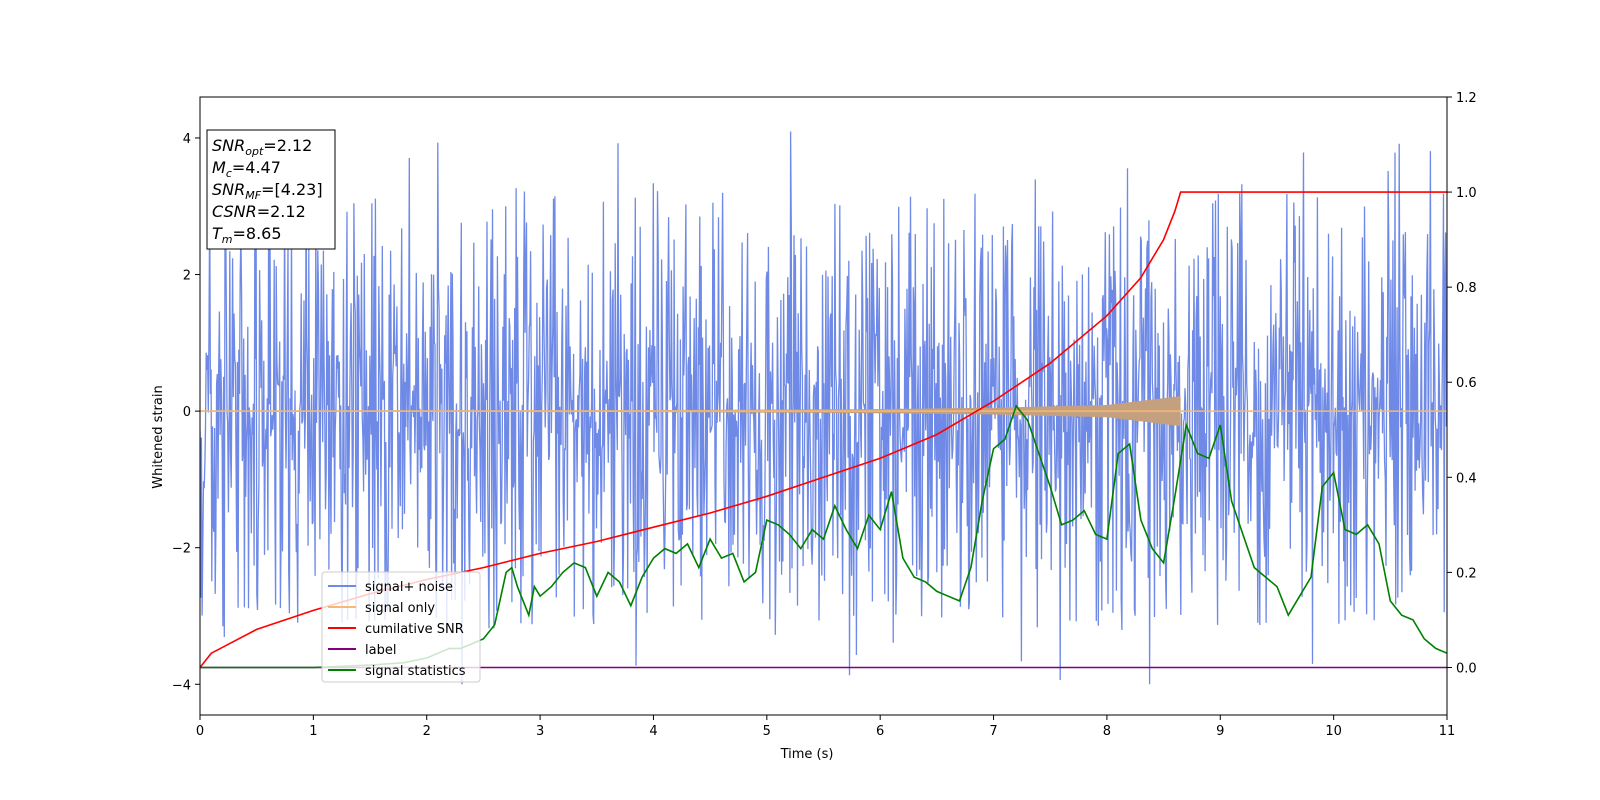  What do you see at coordinates (400, 608) in the screenshot?
I see `legend-label: signal only` at bounding box center [400, 608].